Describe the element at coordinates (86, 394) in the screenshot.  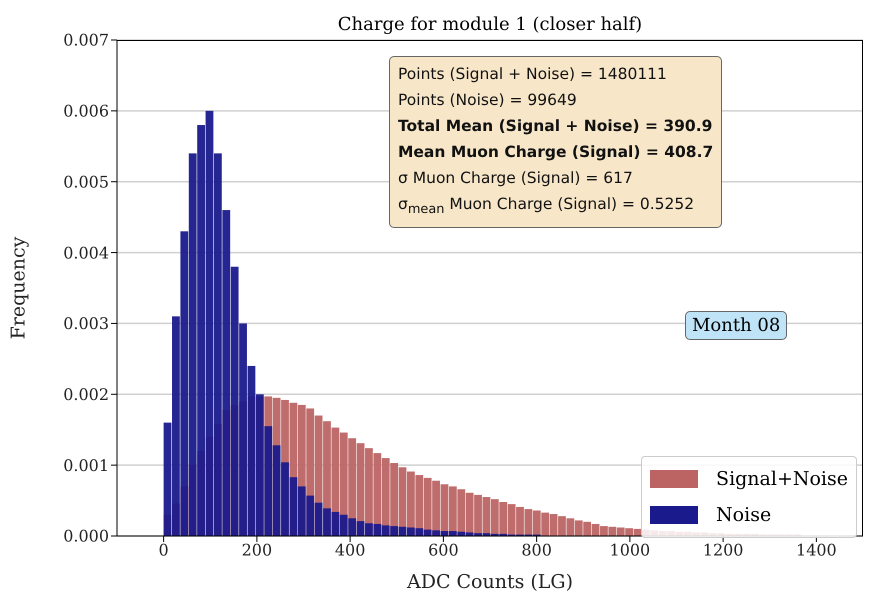
I see `y-tick-label: 0.002` at that location.